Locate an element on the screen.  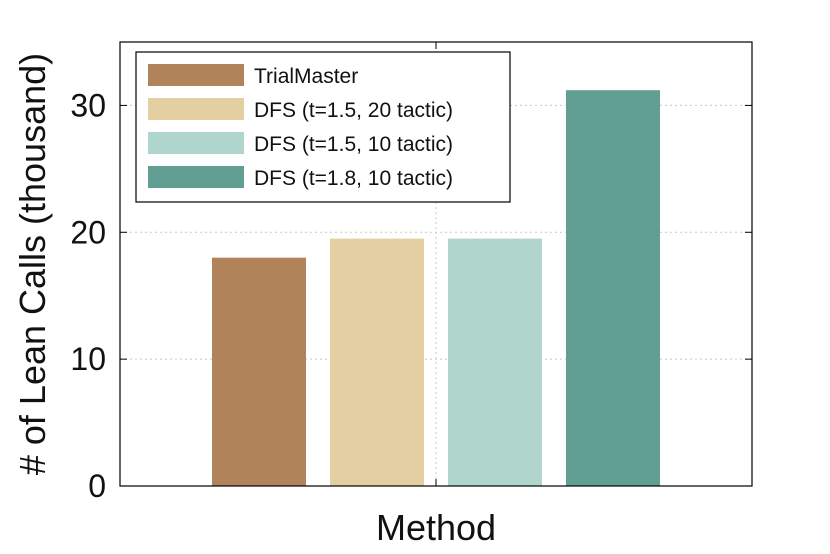
legend-label-2: DFS (t=1.5, 20 tactic) is located at coordinates (353, 110).